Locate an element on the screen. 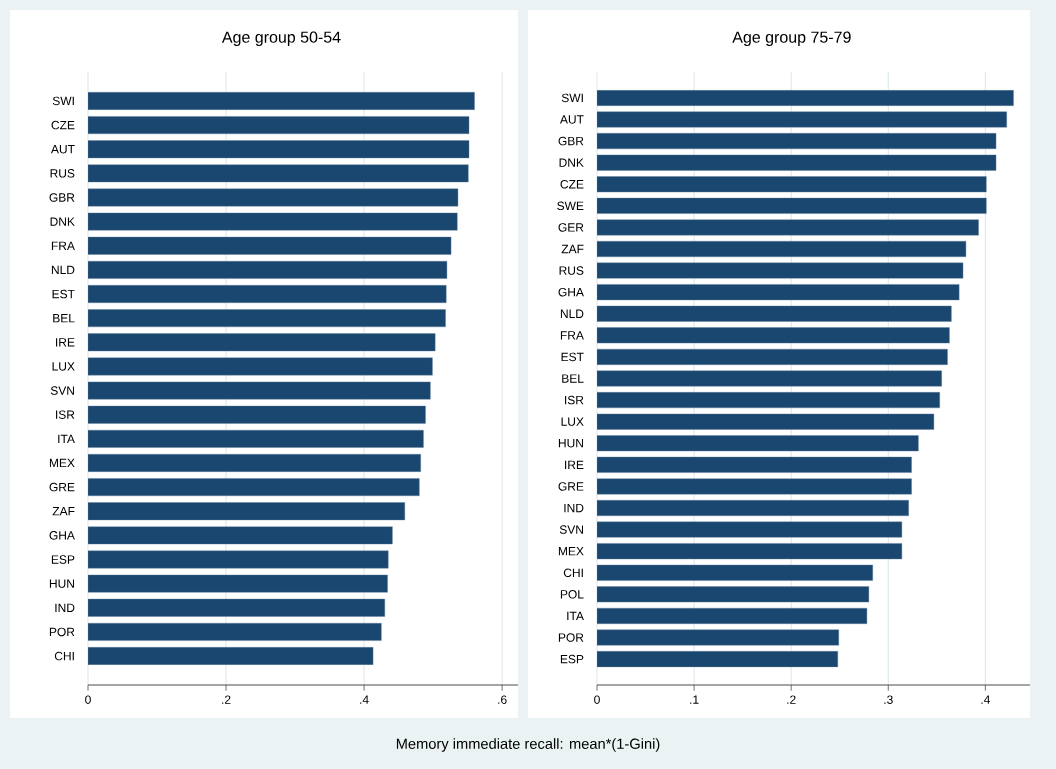 This screenshot has width=1056, height=769. y-tick-label: HUN is located at coordinates (61, 583).